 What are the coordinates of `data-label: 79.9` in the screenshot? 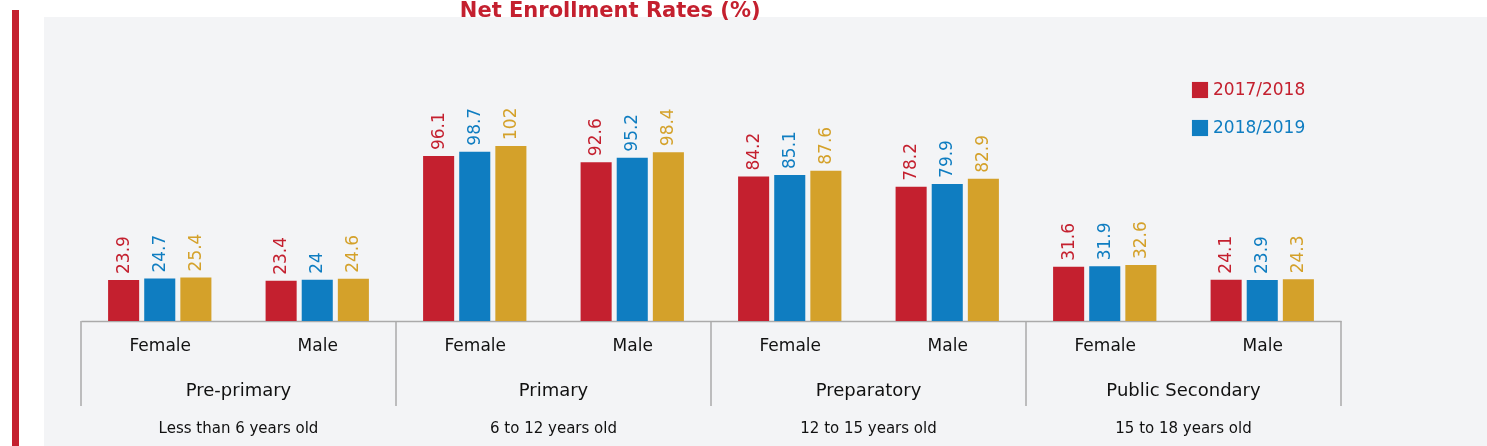 It's located at (946, 159).